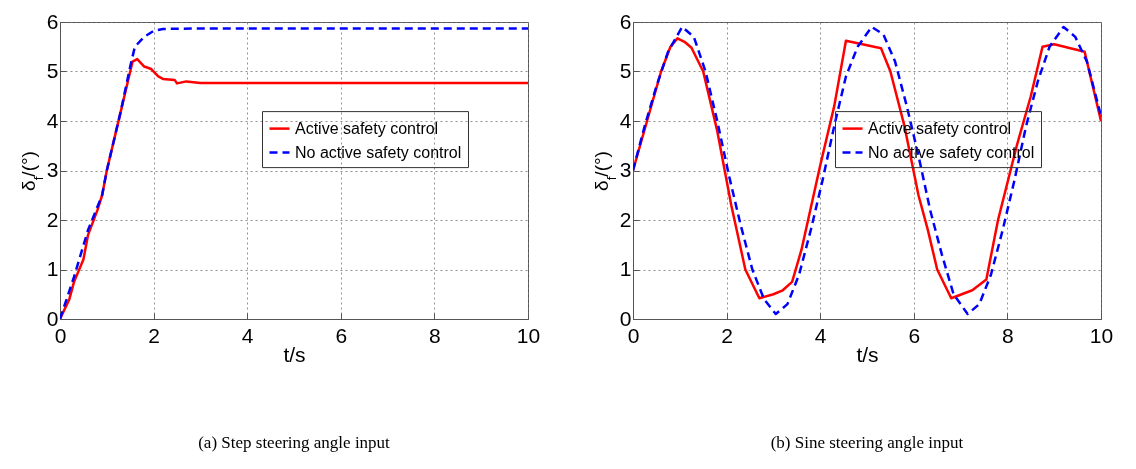 The image size is (1136, 469). I want to click on text: (b) Sine steering angle input, so click(867, 442).